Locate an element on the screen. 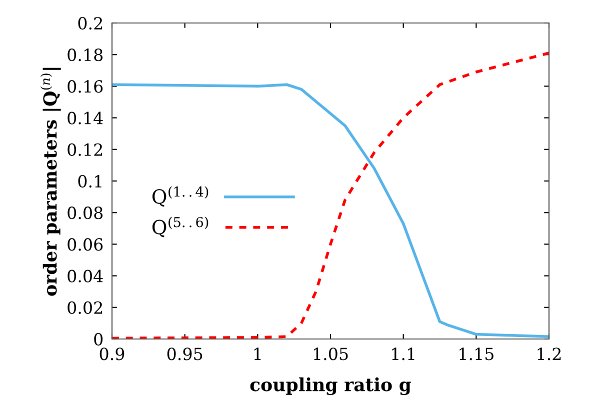 Image resolution: width=591 pixels, height=414 pixels. x-tick-label: 1 is located at coordinates (257, 354).